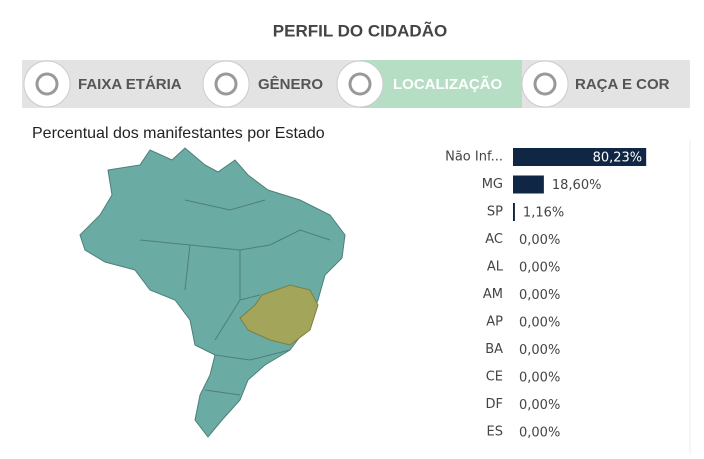  What do you see at coordinates (495, 267) in the screenshot?
I see `category-label: AL` at bounding box center [495, 267].